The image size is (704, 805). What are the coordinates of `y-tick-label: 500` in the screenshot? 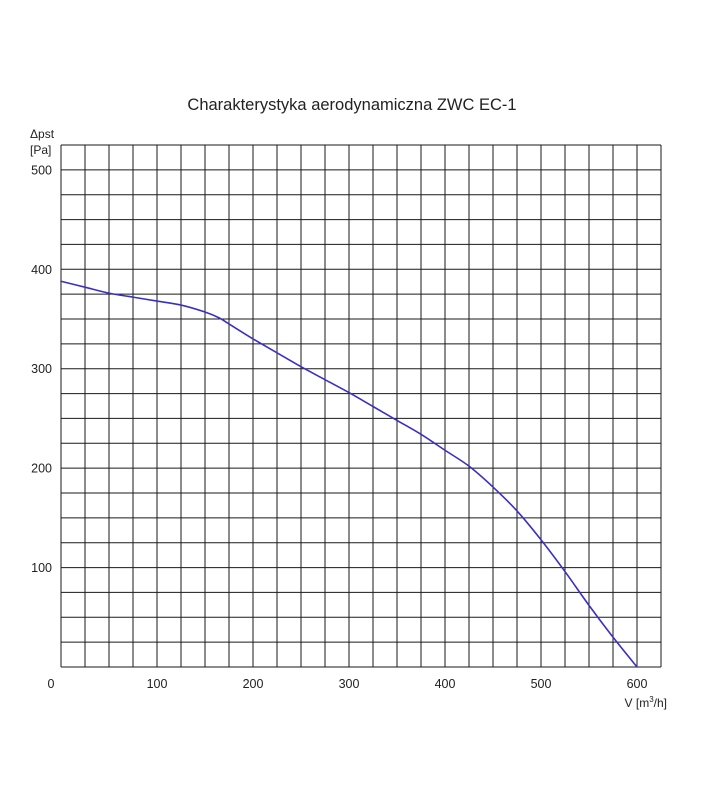 It's located at (41, 170).